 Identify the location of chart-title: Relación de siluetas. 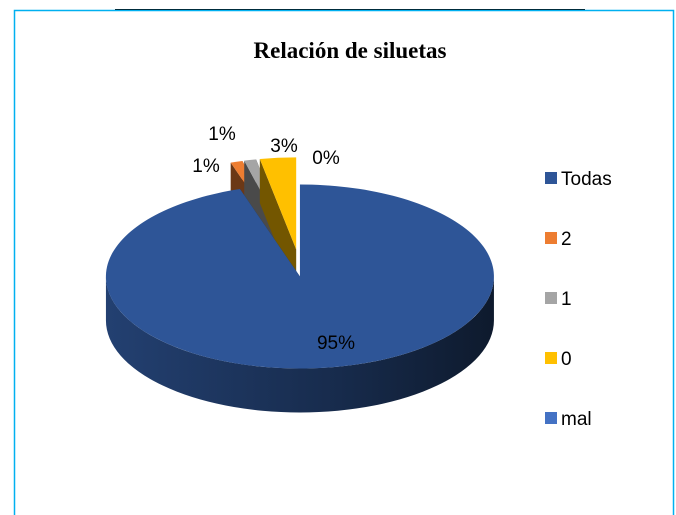
(350, 50).